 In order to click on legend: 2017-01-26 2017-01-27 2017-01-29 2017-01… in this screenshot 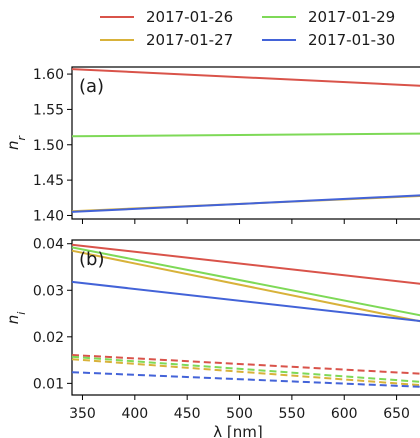, I will do `click(247, 28)`.